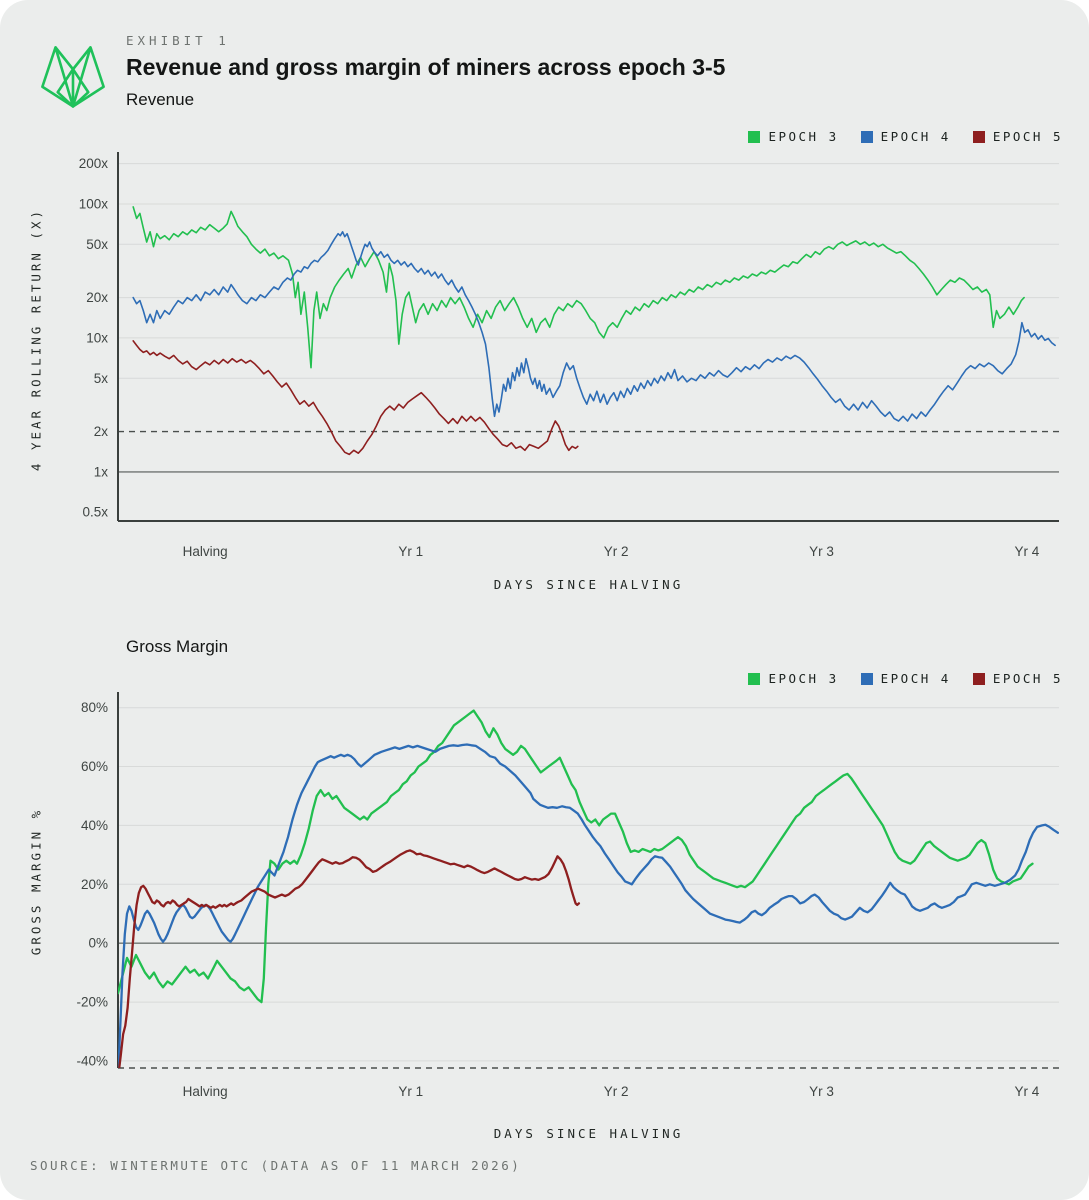  What do you see at coordinates (73, 58) in the screenshot?
I see `logo-valley-line` at bounding box center [73, 58].